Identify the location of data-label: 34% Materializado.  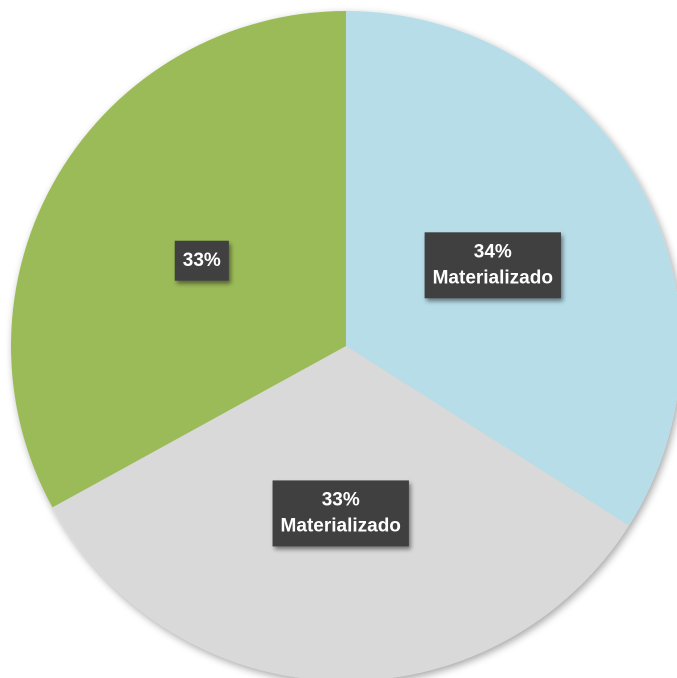
(492, 265).